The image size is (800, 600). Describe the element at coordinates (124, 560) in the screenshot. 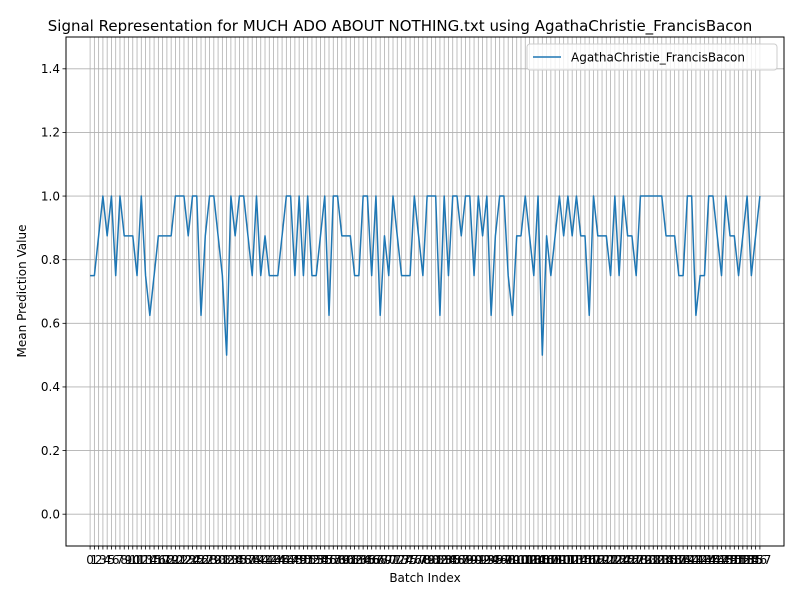

I see `x-tick-label: 8` at that location.